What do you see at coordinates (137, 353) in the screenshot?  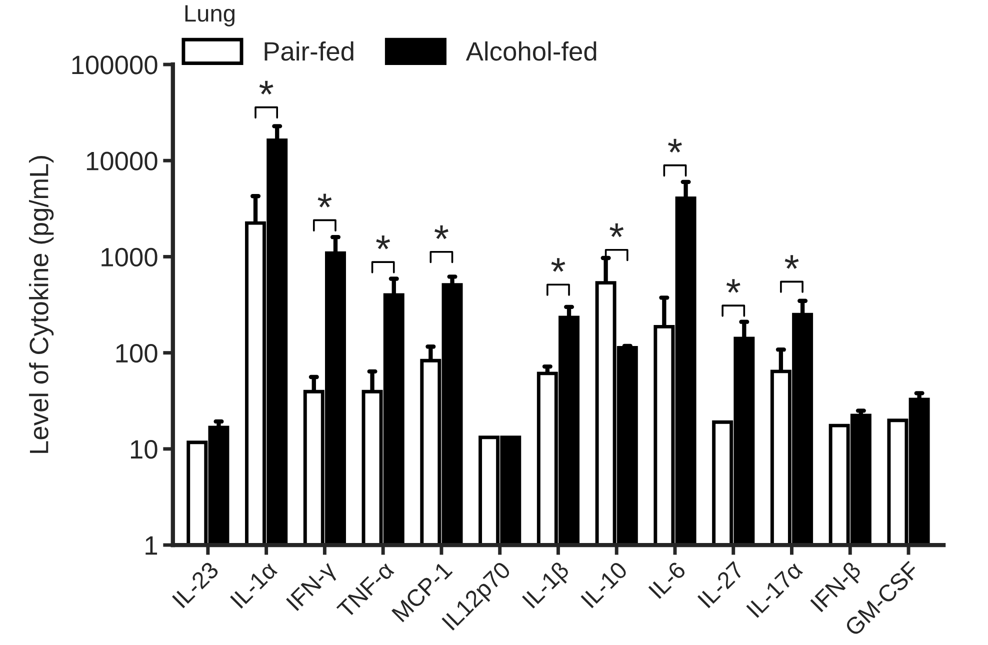 I see `y-tick-label: 100` at bounding box center [137, 353].